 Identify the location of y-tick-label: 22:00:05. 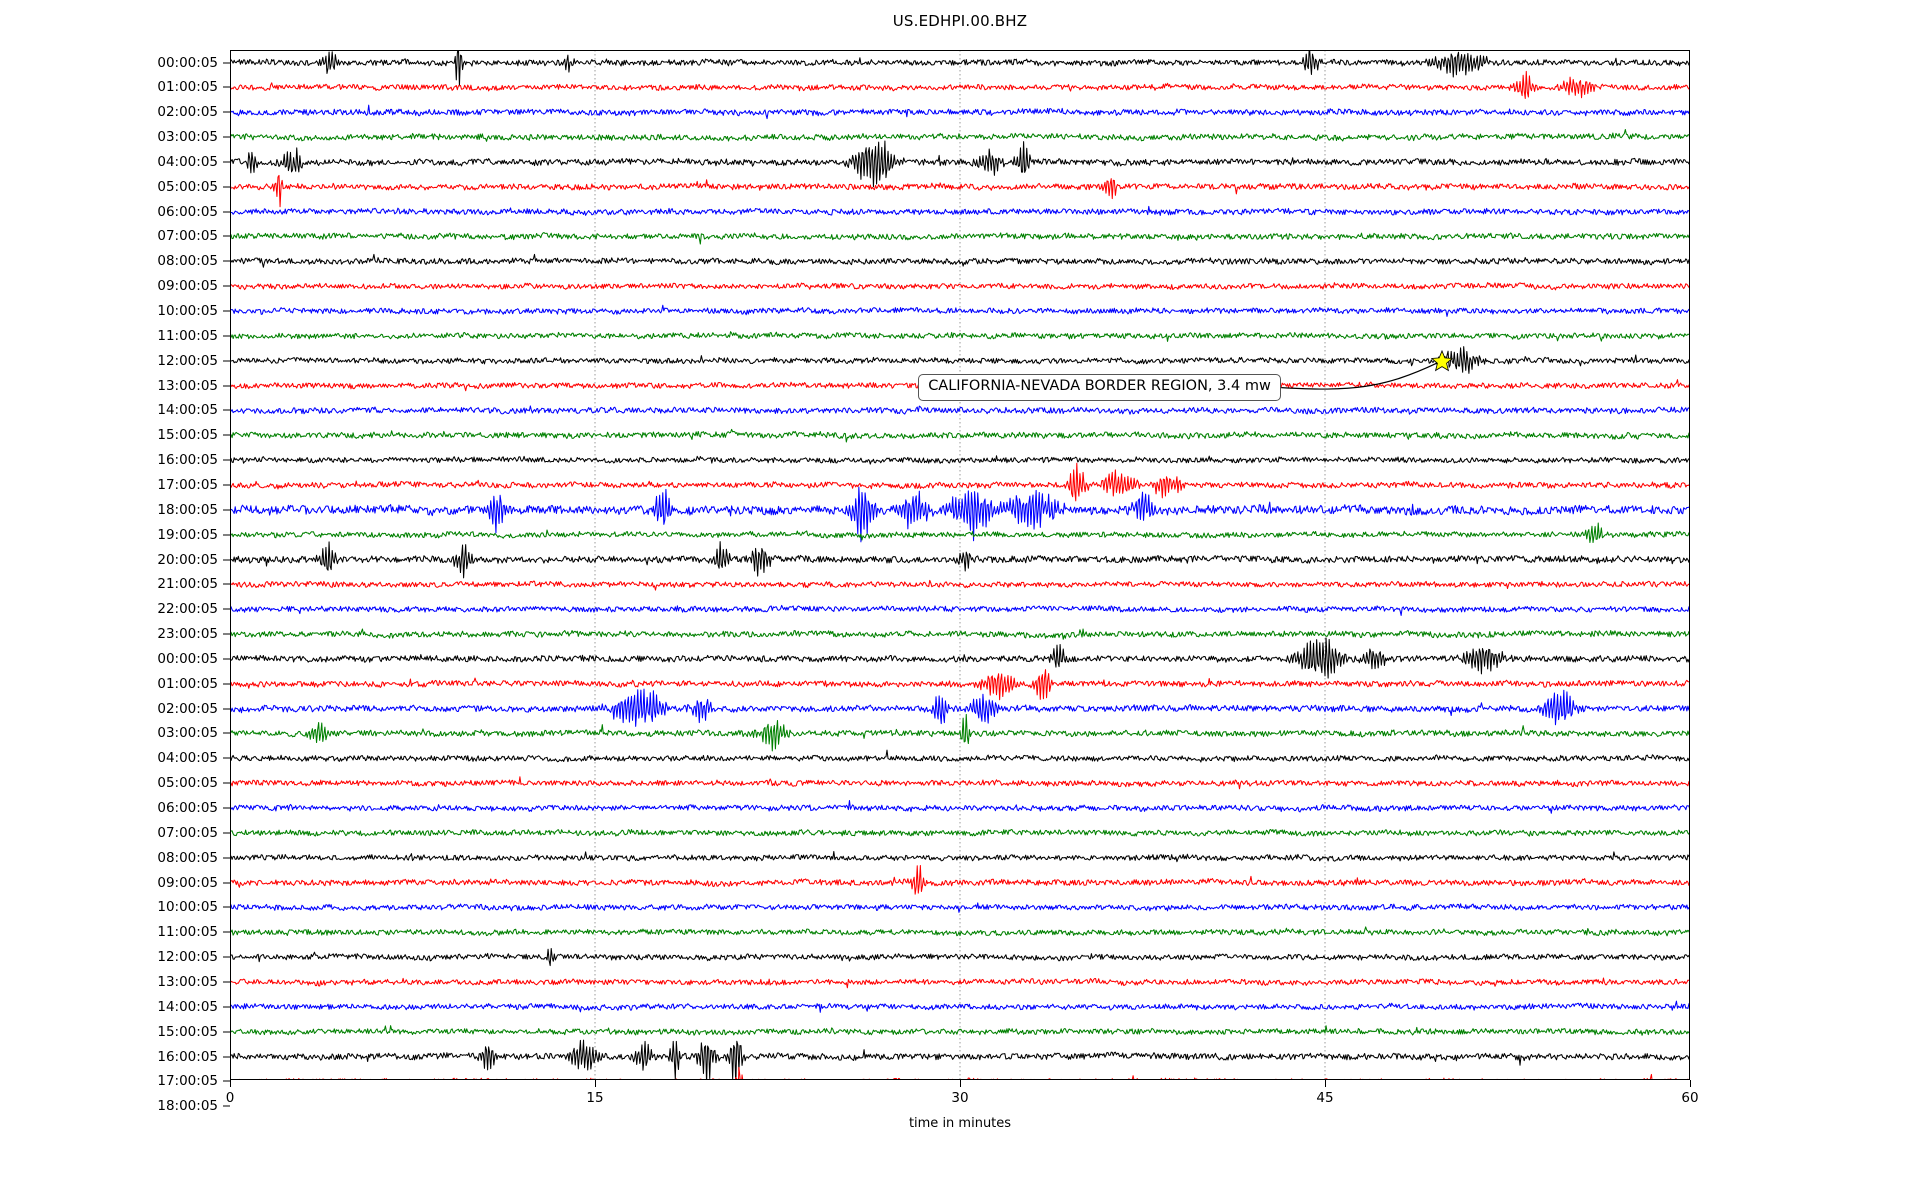
(187, 609).